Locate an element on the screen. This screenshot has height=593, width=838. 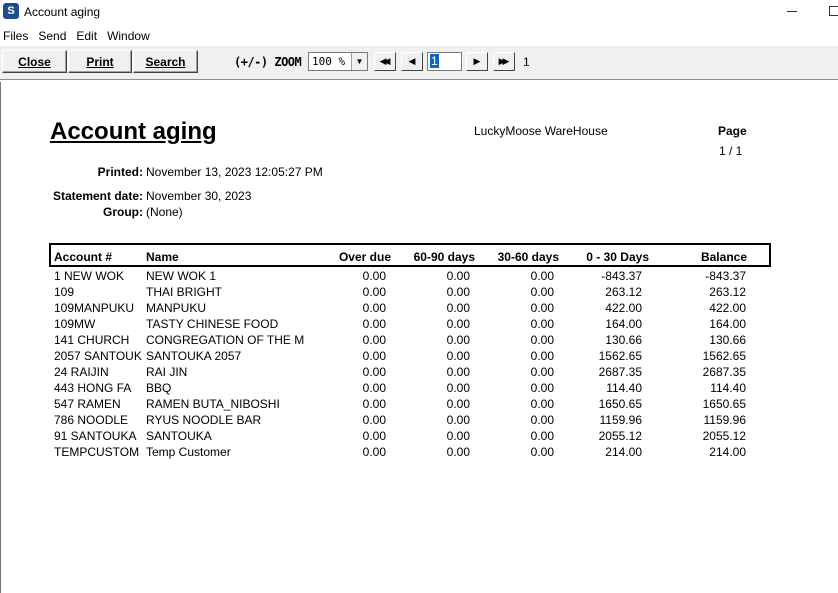
menu-send: Send is located at coordinates (52, 36).